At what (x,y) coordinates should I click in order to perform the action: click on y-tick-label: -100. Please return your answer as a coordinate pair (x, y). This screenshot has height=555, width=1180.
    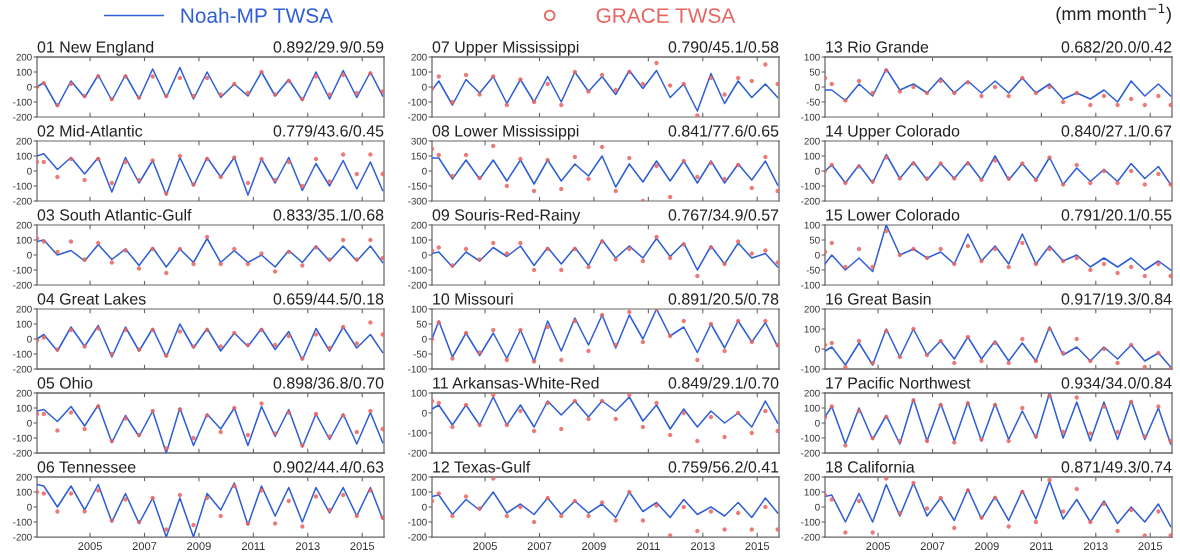
    Looking at the image, I should click on (810, 186).